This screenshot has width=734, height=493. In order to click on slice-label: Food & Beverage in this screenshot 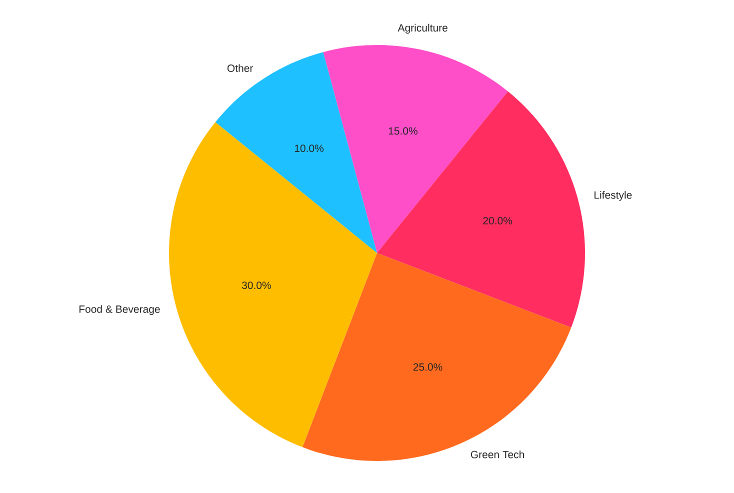, I will do `click(119, 310)`.